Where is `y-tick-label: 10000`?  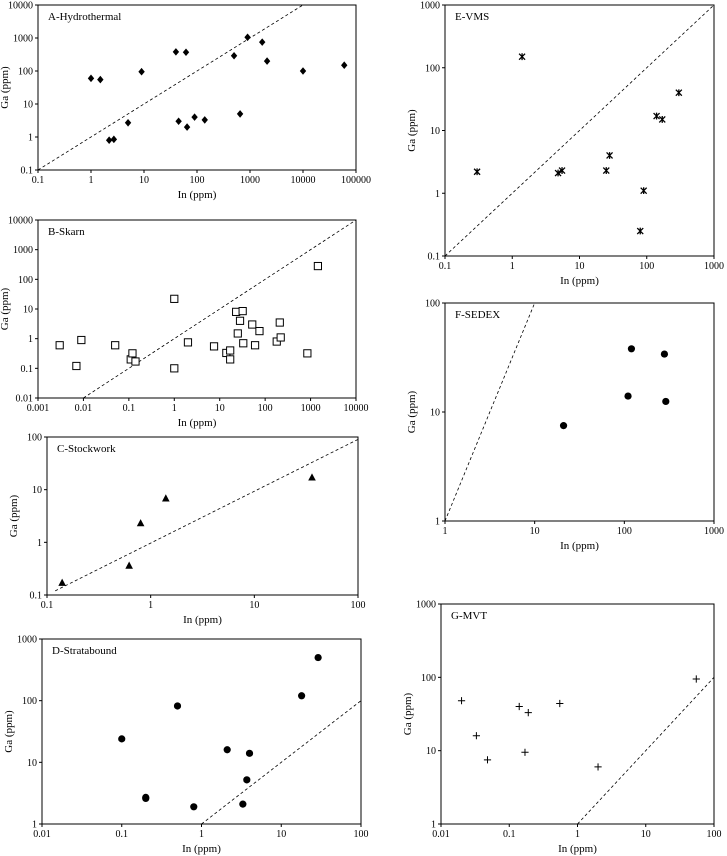
y-tick-label: 10000 is located at coordinates (20, 221).